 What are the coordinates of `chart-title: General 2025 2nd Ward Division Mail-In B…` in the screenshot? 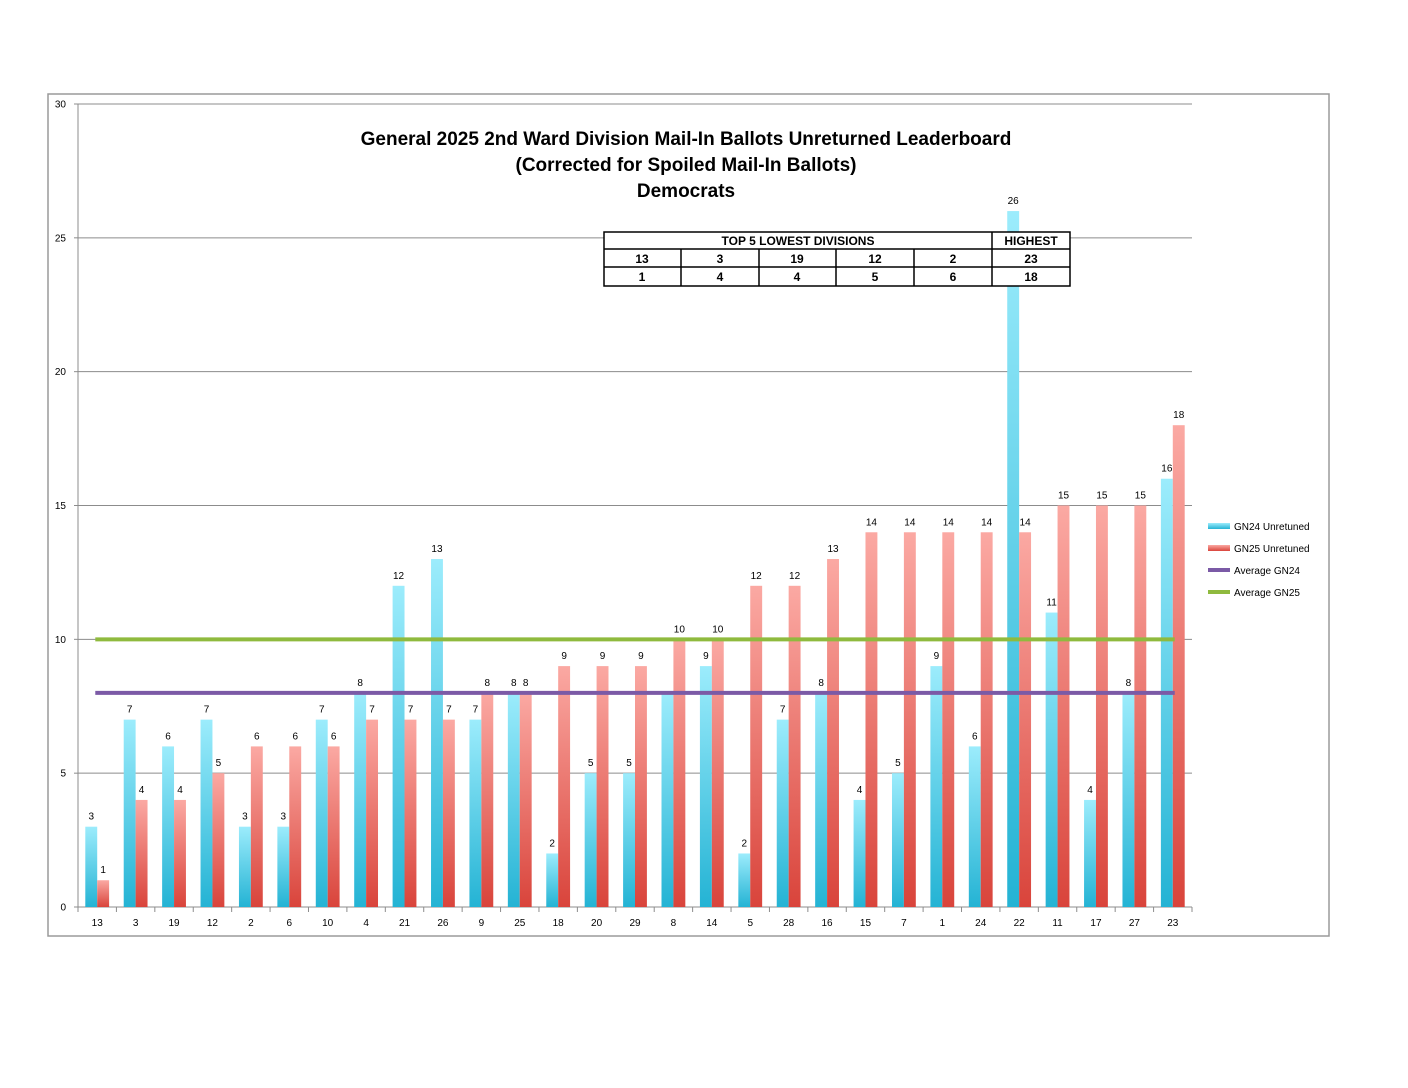 It's located at (686, 165).